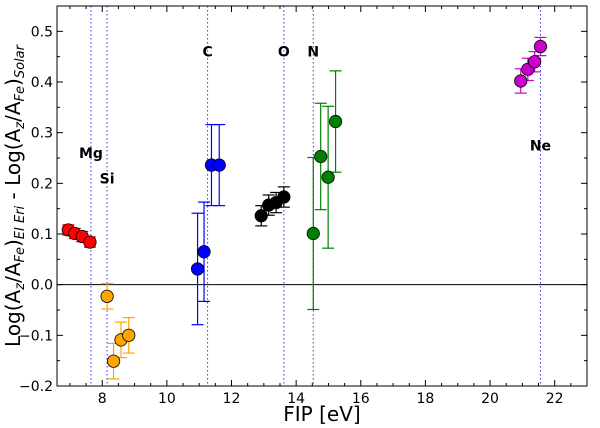 The height and width of the screenshot is (428, 600). I want to click on y-axis-title-subscript: EI Eri, so click(20, 222).